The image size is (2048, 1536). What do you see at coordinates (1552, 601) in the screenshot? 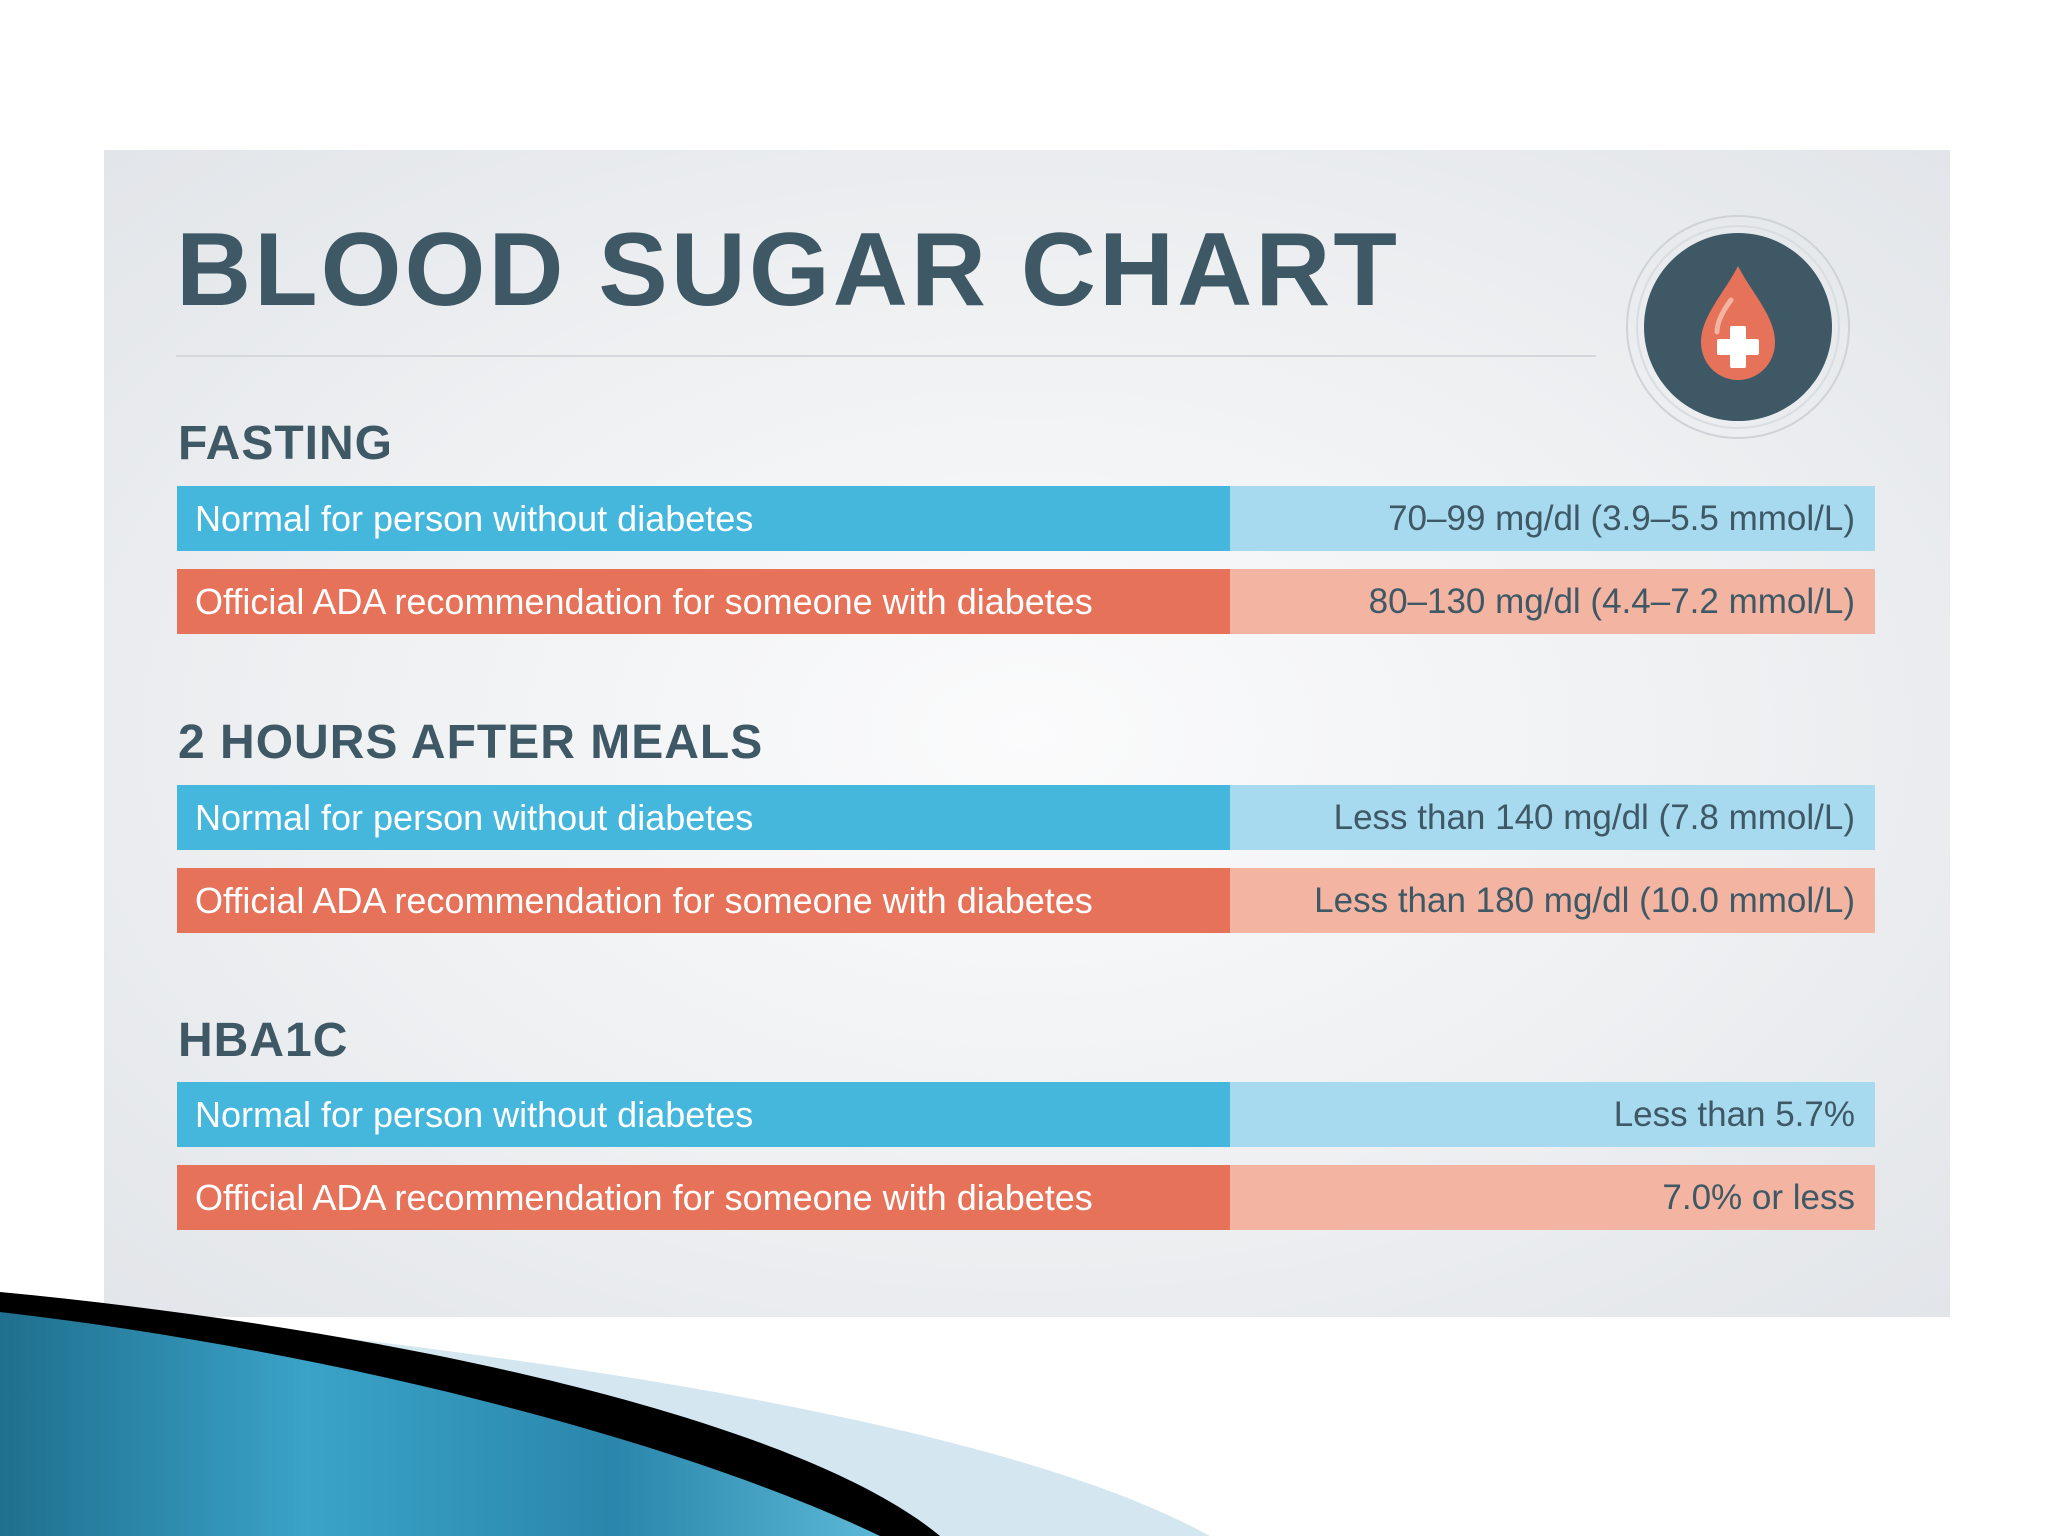
I see `row-value: 80–130 mg/dl (4.4–7.2 mmol/L)` at bounding box center [1552, 601].